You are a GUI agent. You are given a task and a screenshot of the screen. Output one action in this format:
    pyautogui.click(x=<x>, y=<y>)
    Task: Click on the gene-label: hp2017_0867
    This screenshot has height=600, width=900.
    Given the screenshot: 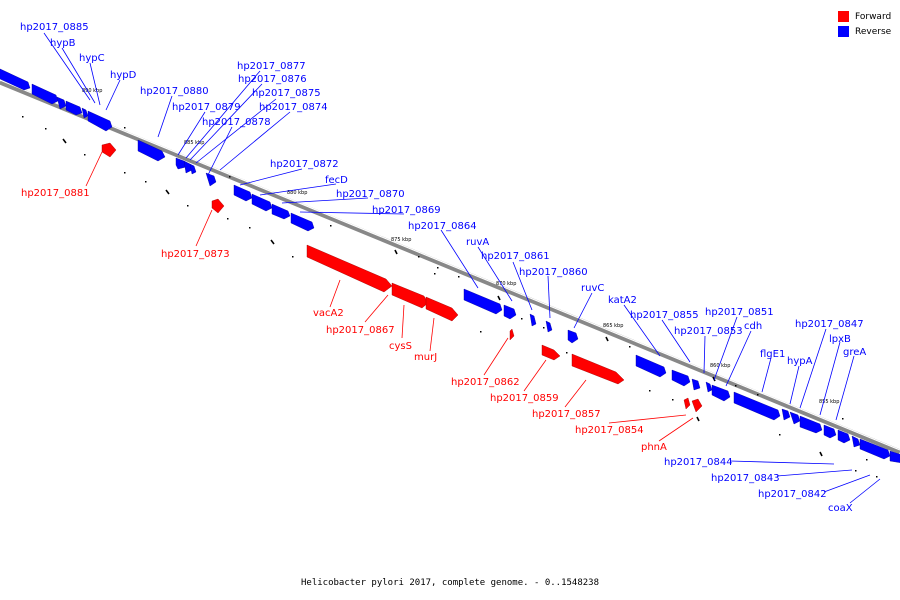 What is the action you would take?
    pyautogui.click(x=360, y=330)
    